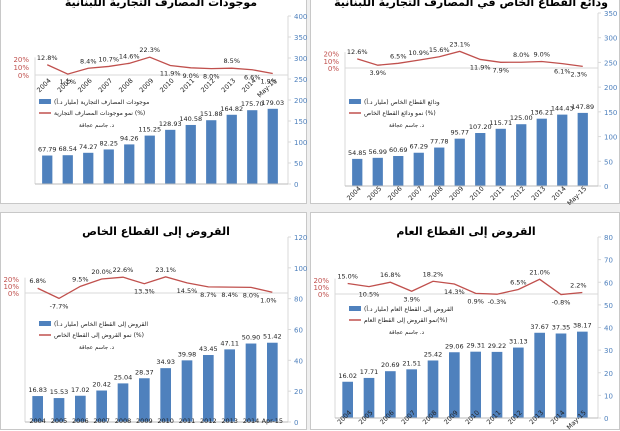  I want to click on bar-value-label: 20.69, so click(390, 365).